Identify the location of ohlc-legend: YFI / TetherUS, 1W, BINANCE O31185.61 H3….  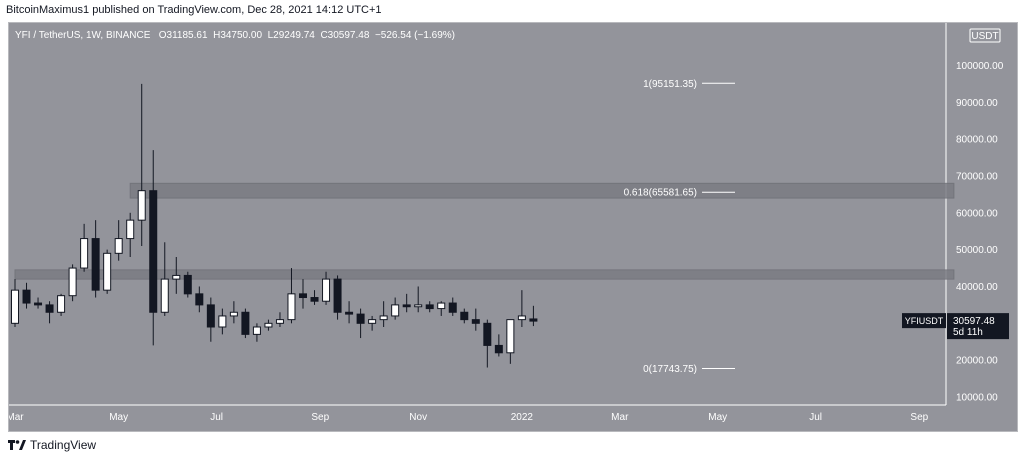
(235, 35).